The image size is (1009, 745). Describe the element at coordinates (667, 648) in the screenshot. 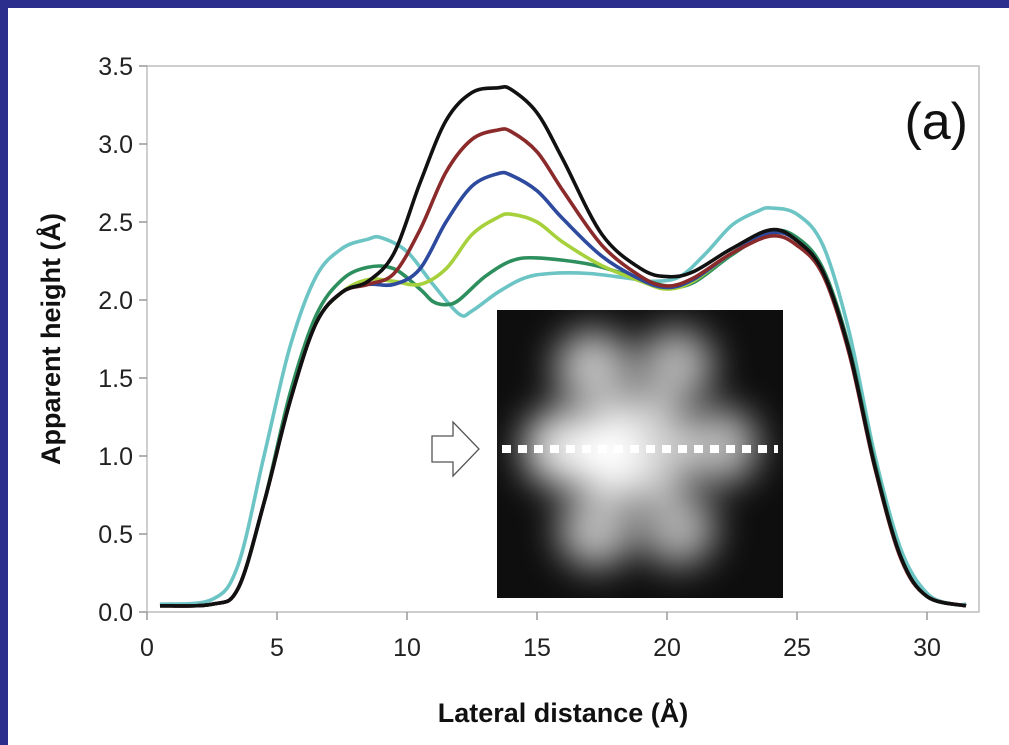

I see `x-tick-label: 20` at that location.